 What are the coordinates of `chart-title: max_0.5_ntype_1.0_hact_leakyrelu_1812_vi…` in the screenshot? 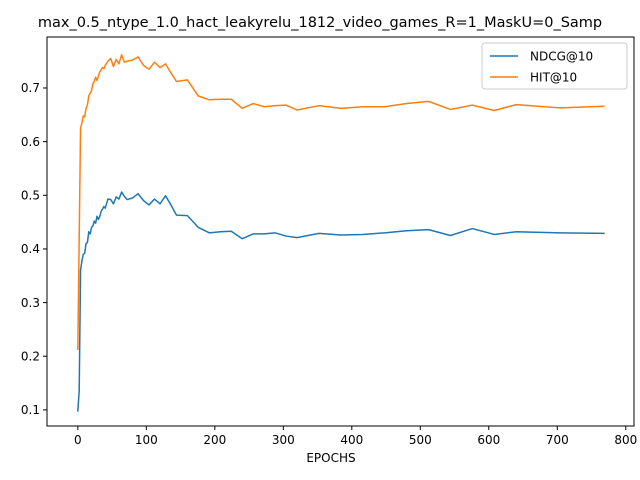 It's located at (320, 23).